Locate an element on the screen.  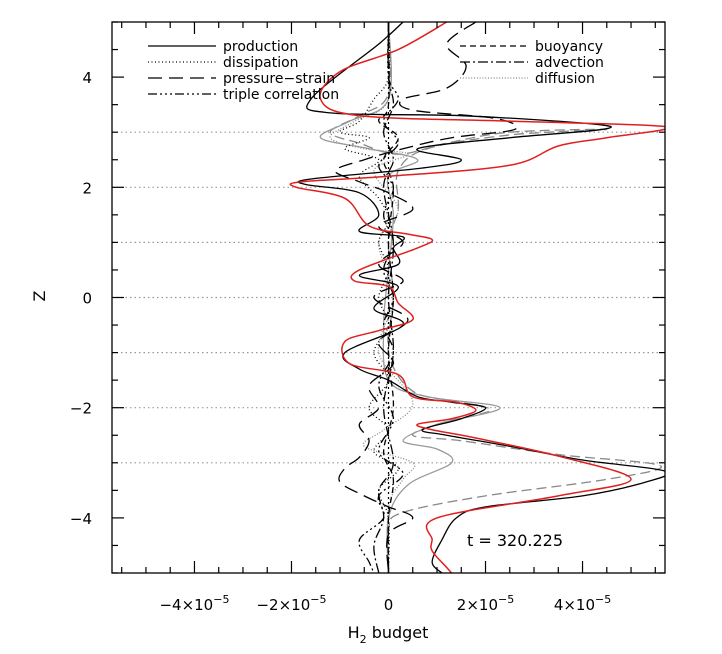
x-tick-label: −2×10⁻⁵ is located at coordinates (291, 603).